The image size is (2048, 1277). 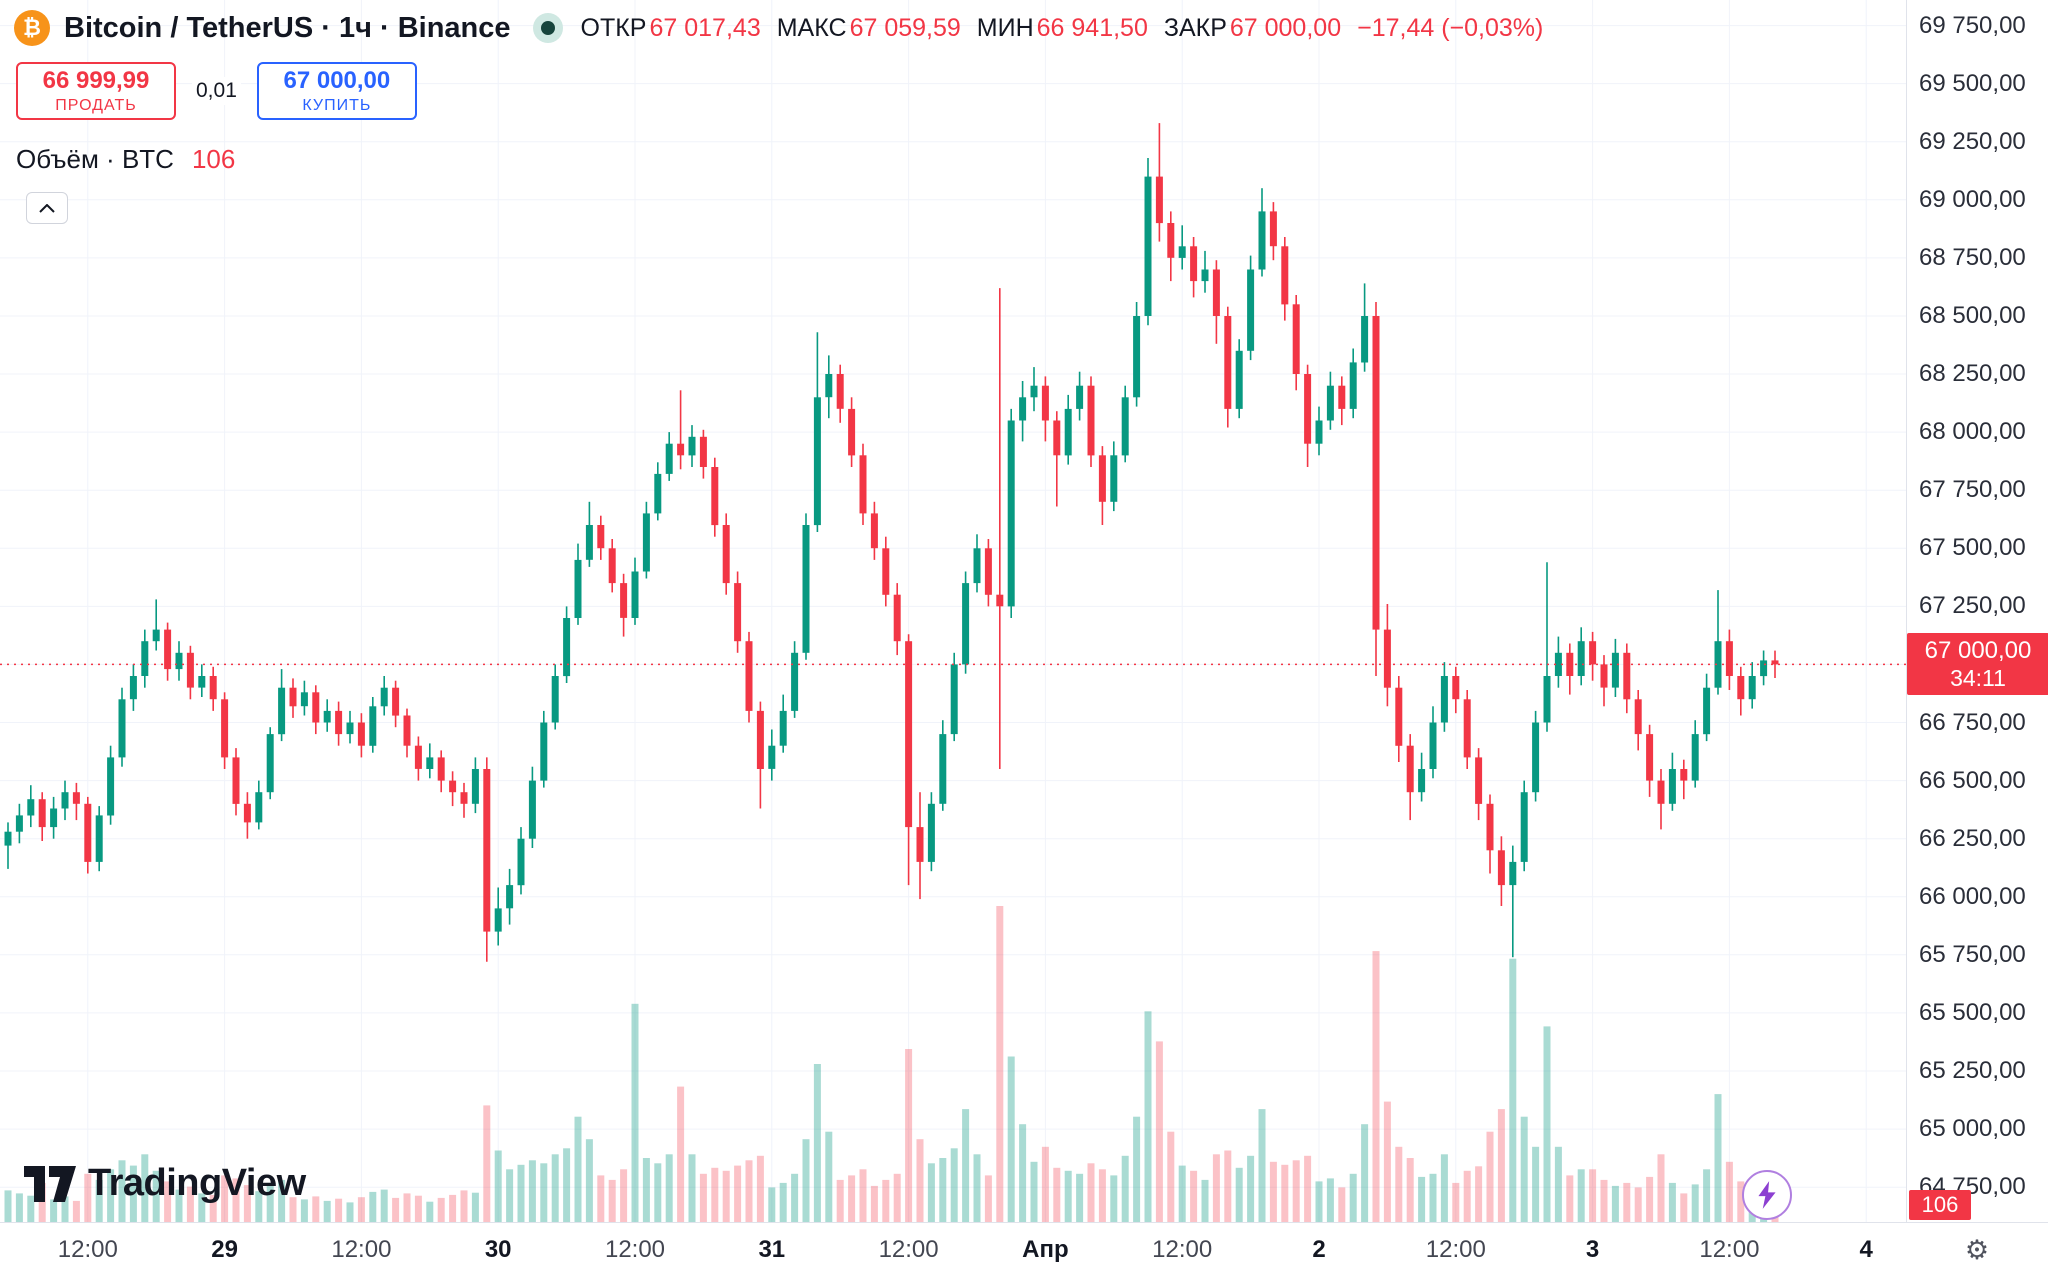 What do you see at coordinates (1045, 1249) in the screenshot?
I see `time-tick-label: Апр` at bounding box center [1045, 1249].